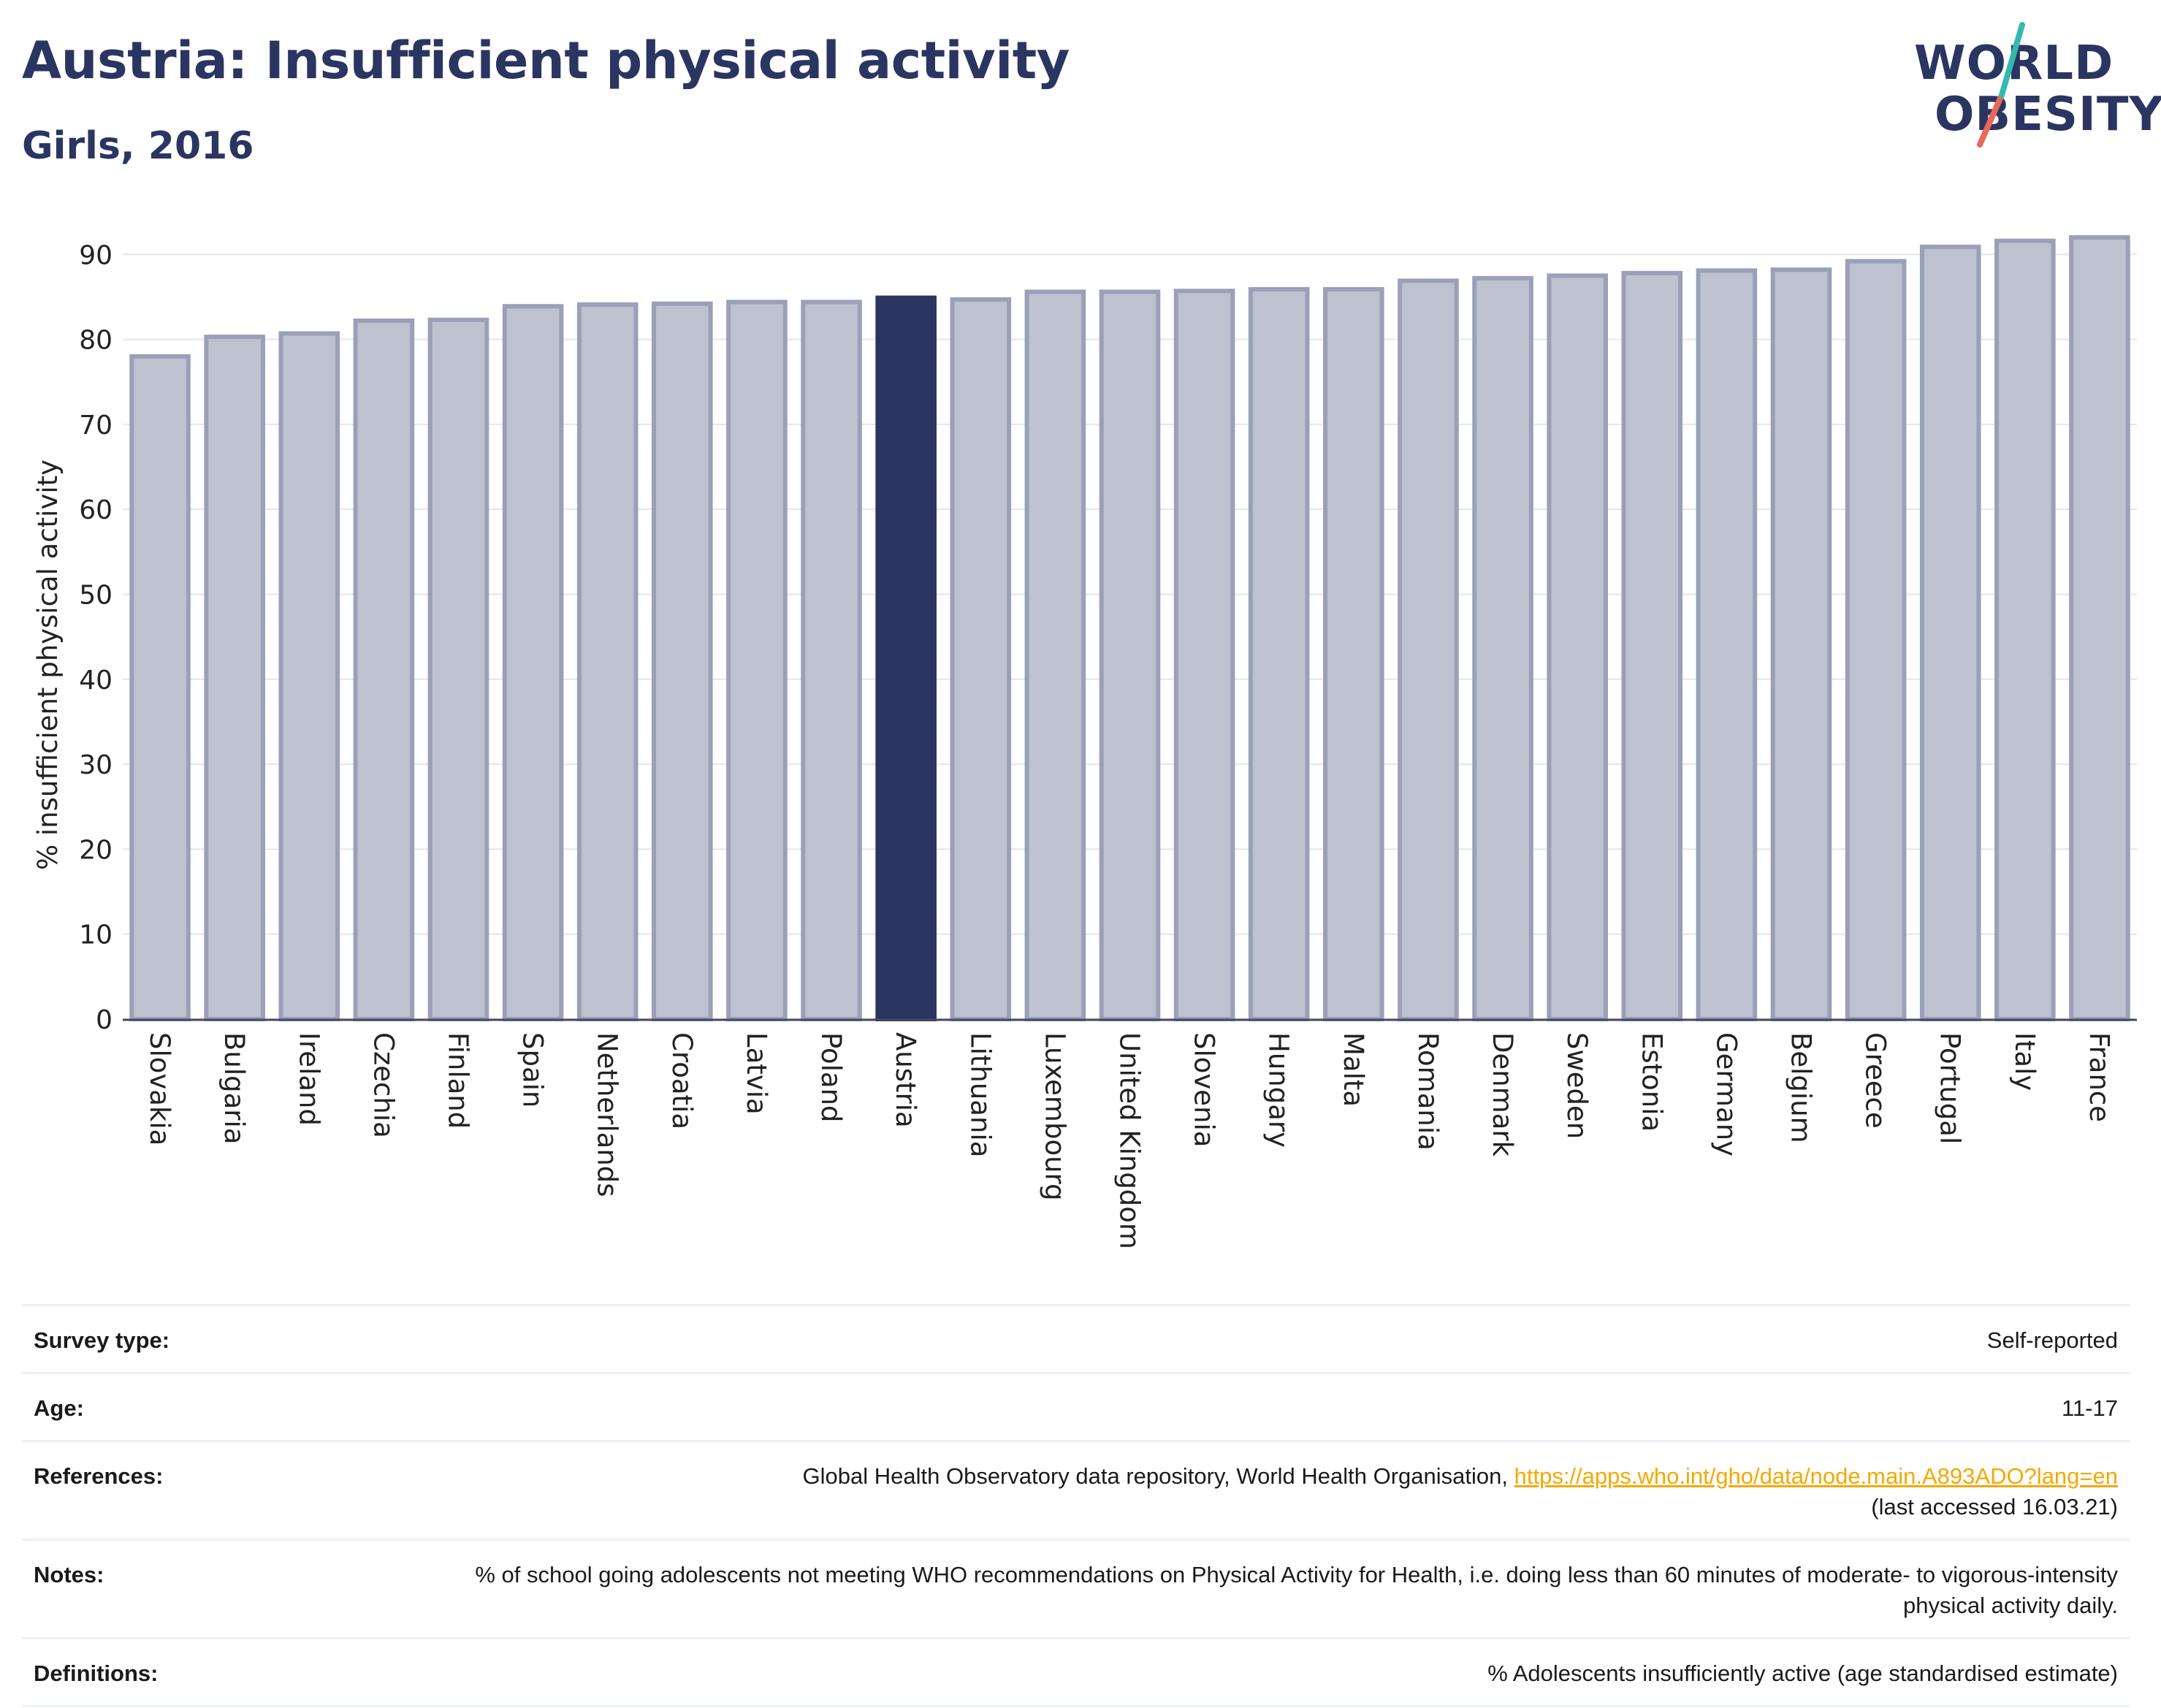 The image size is (2161, 1708). What do you see at coordinates (96, 1673) in the screenshot?
I see `definitions-label: Definitions:` at bounding box center [96, 1673].